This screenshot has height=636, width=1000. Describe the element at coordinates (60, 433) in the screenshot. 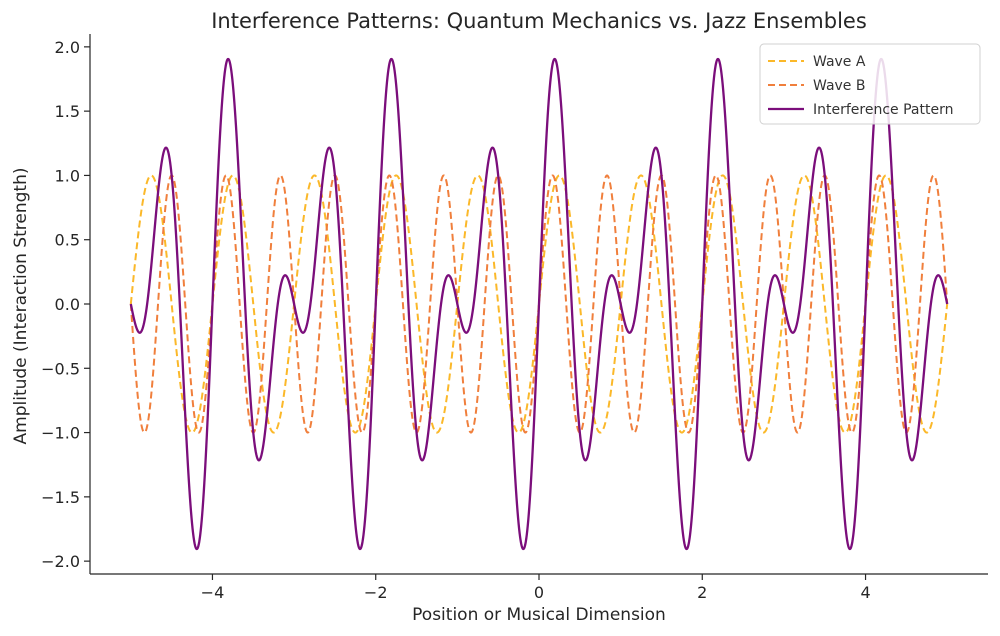

I see `y-tick-label: −1.0` at that location.